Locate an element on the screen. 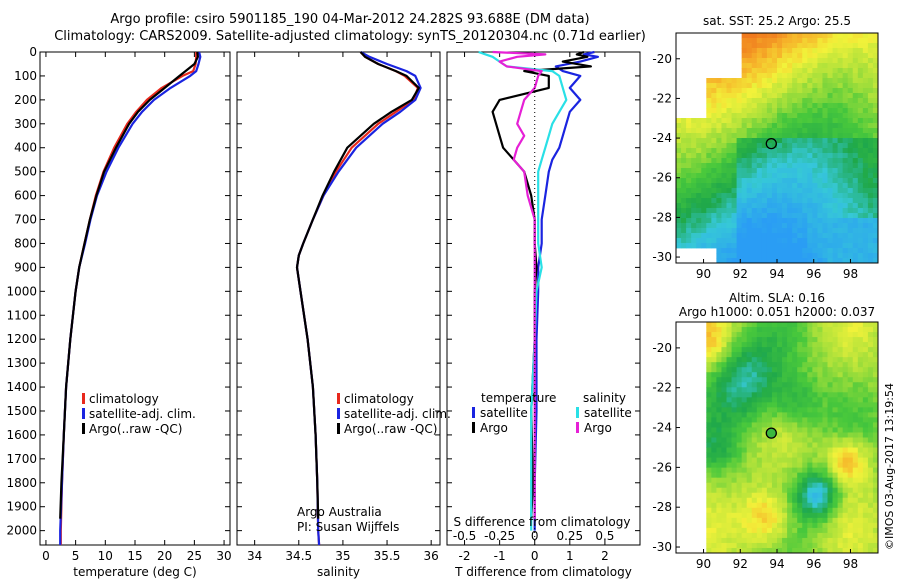 The image size is (900, 580). map-y-tick-label: -20 is located at coordinates (662, 59).